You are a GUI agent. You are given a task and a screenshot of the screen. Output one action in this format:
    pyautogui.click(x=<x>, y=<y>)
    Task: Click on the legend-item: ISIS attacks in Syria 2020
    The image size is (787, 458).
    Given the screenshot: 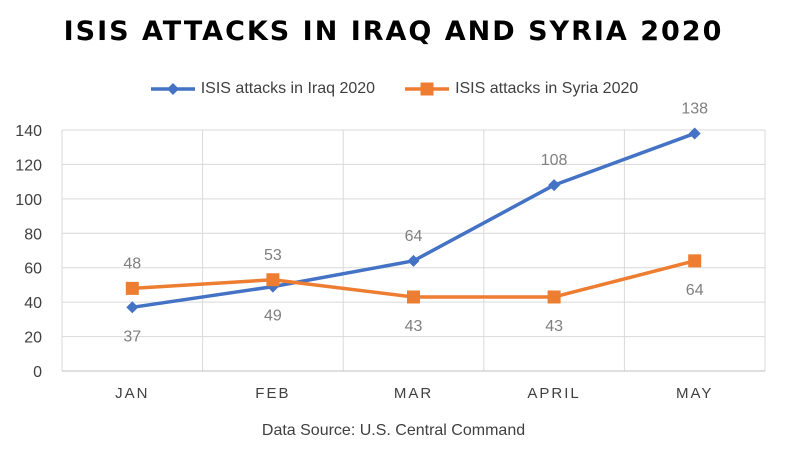 What is the action you would take?
    pyautogui.click(x=520, y=89)
    